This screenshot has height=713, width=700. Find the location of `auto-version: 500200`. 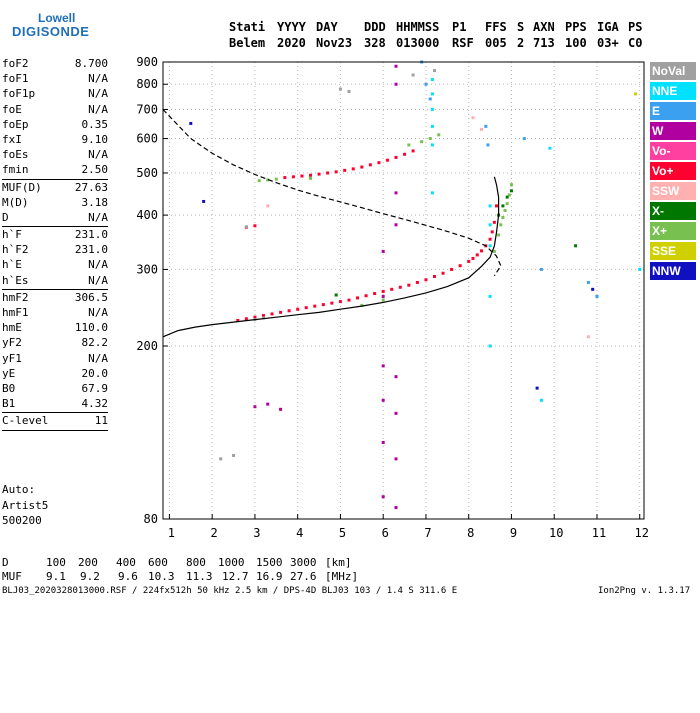

auto-version: 500200 is located at coordinates (22, 520).